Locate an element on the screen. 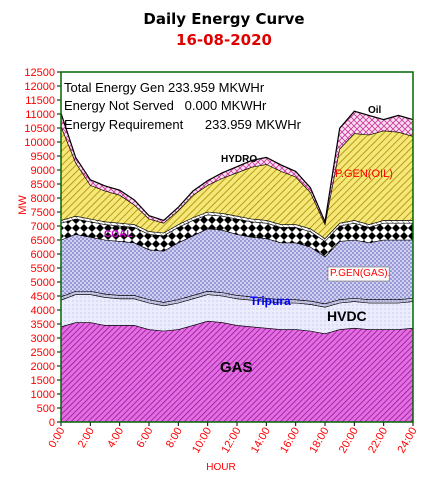  y-tick-label: 8000 is located at coordinates (43, 199).